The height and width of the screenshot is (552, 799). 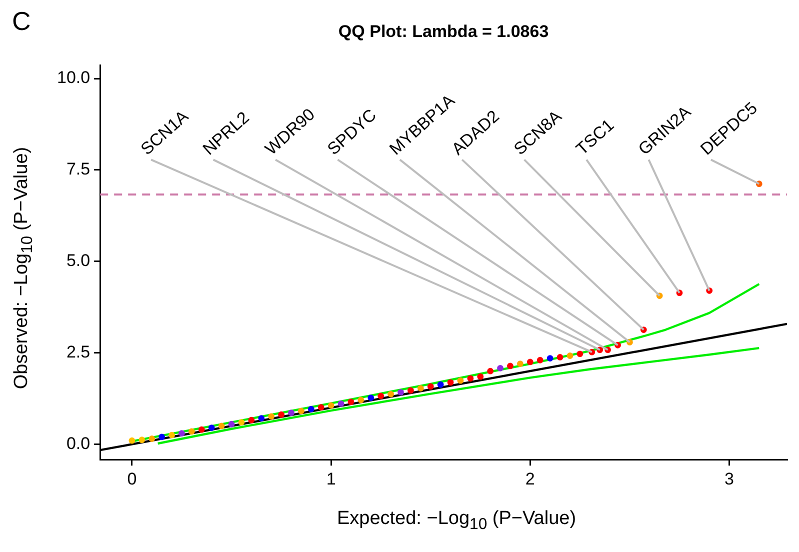 I want to click on chart-title: QQ Plot: Lambda = 1.0863, so click(x=443, y=32).